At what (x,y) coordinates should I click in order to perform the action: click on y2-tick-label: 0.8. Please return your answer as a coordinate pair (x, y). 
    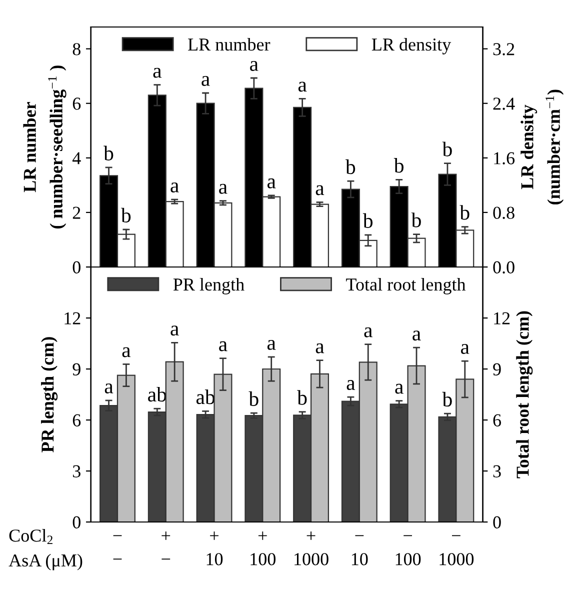
    Looking at the image, I should click on (503, 212).